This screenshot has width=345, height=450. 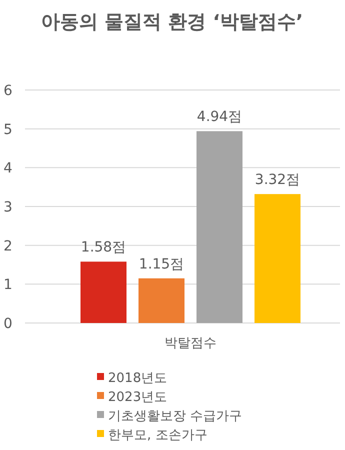 I want to click on y-tick-label: 4, so click(x=8, y=168).